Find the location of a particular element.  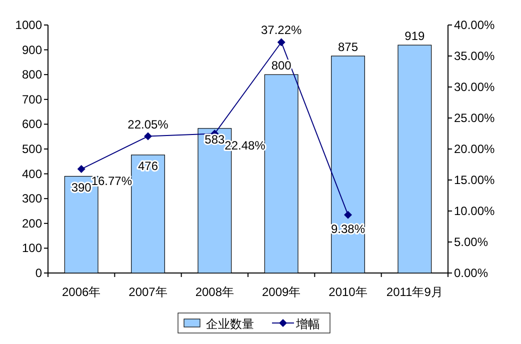

y-tick-label: 300 is located at coordinates (32, 199).